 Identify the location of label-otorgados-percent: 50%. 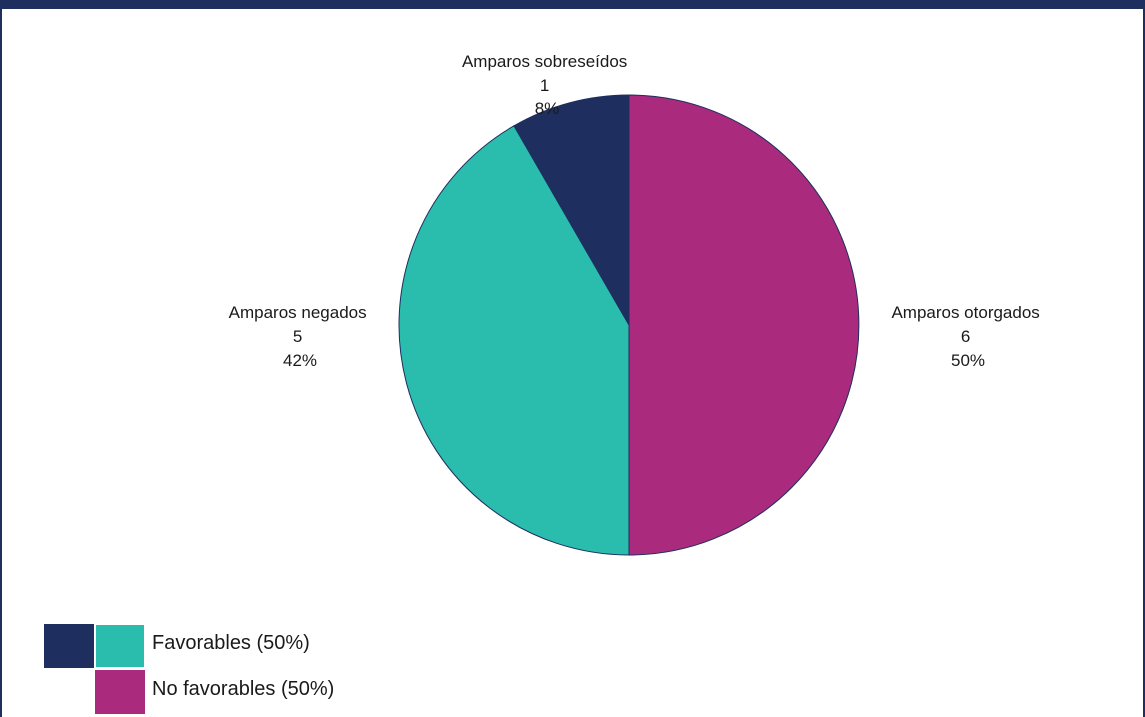
(968, 360).